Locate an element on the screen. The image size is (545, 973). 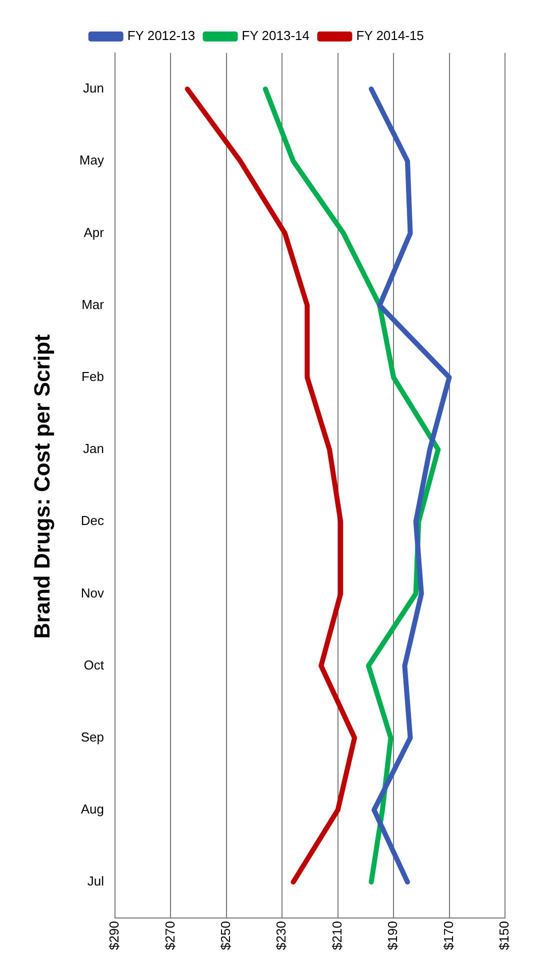
y-tick-label: Jan is located at coordinates (93, 448).